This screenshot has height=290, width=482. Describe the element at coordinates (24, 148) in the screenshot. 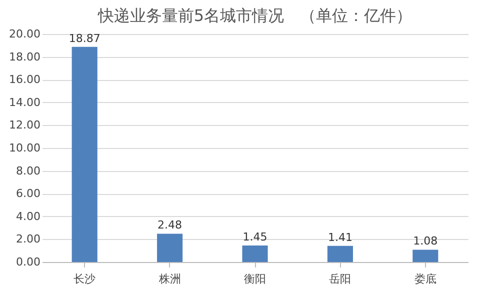

I see `y-tick-label: 10.00` at that location.